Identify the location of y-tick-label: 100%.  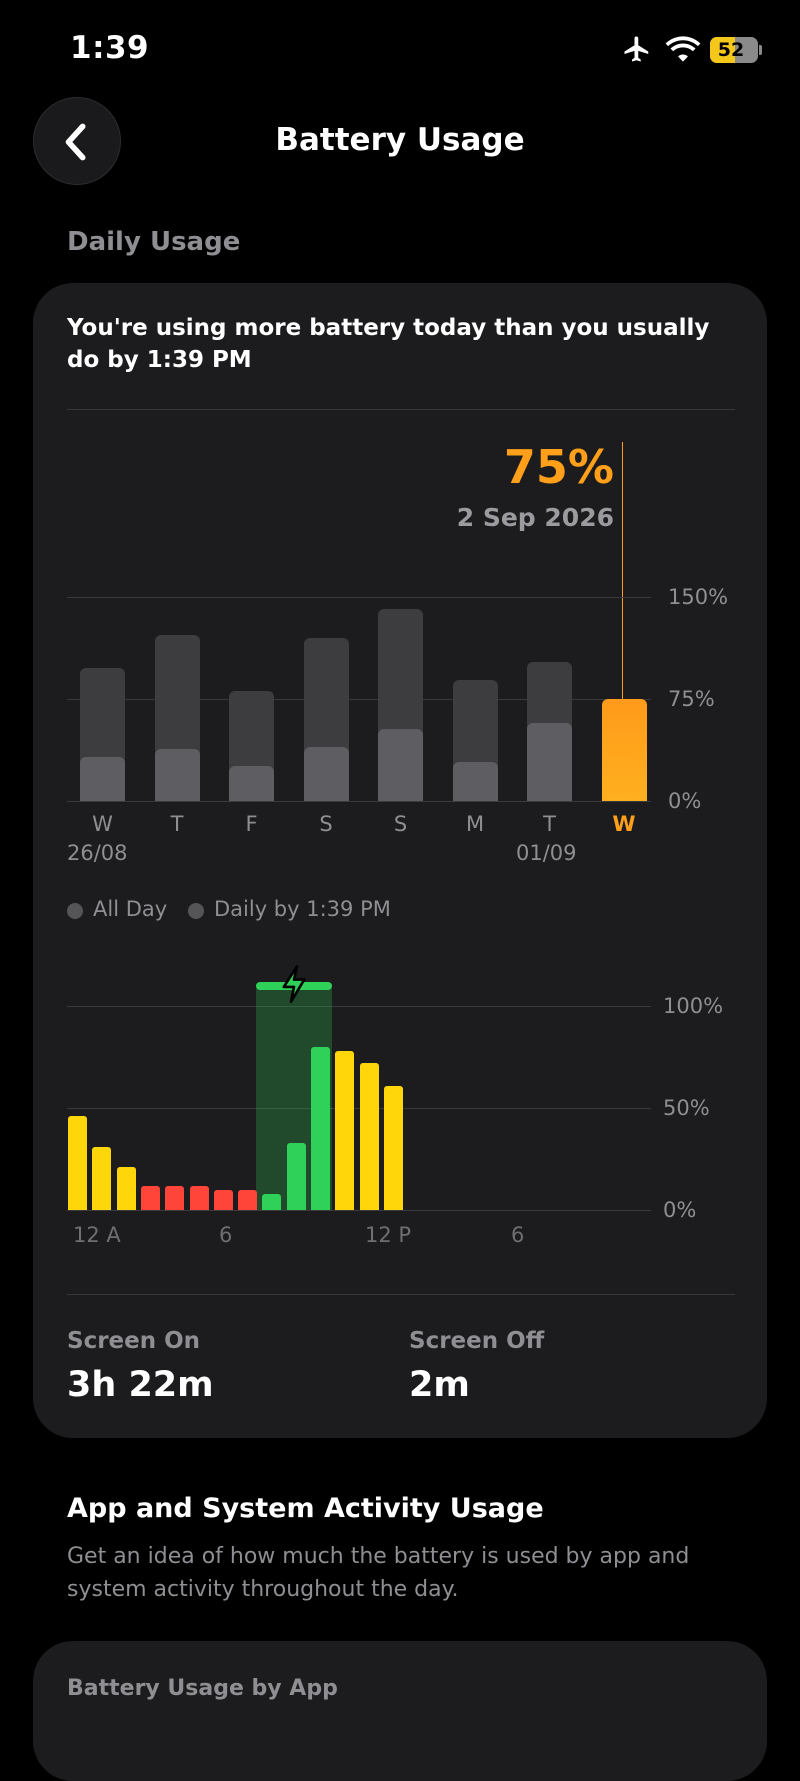
(693, 1006).